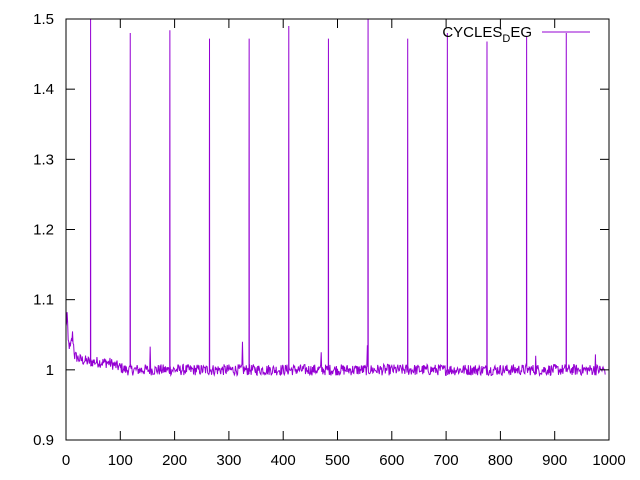 This screenshot has height=480, width=640. What do you see at coordinates (554, 460) in the screenshot?
I see `x-tick-label: 900` at bounding box center [554, 460].